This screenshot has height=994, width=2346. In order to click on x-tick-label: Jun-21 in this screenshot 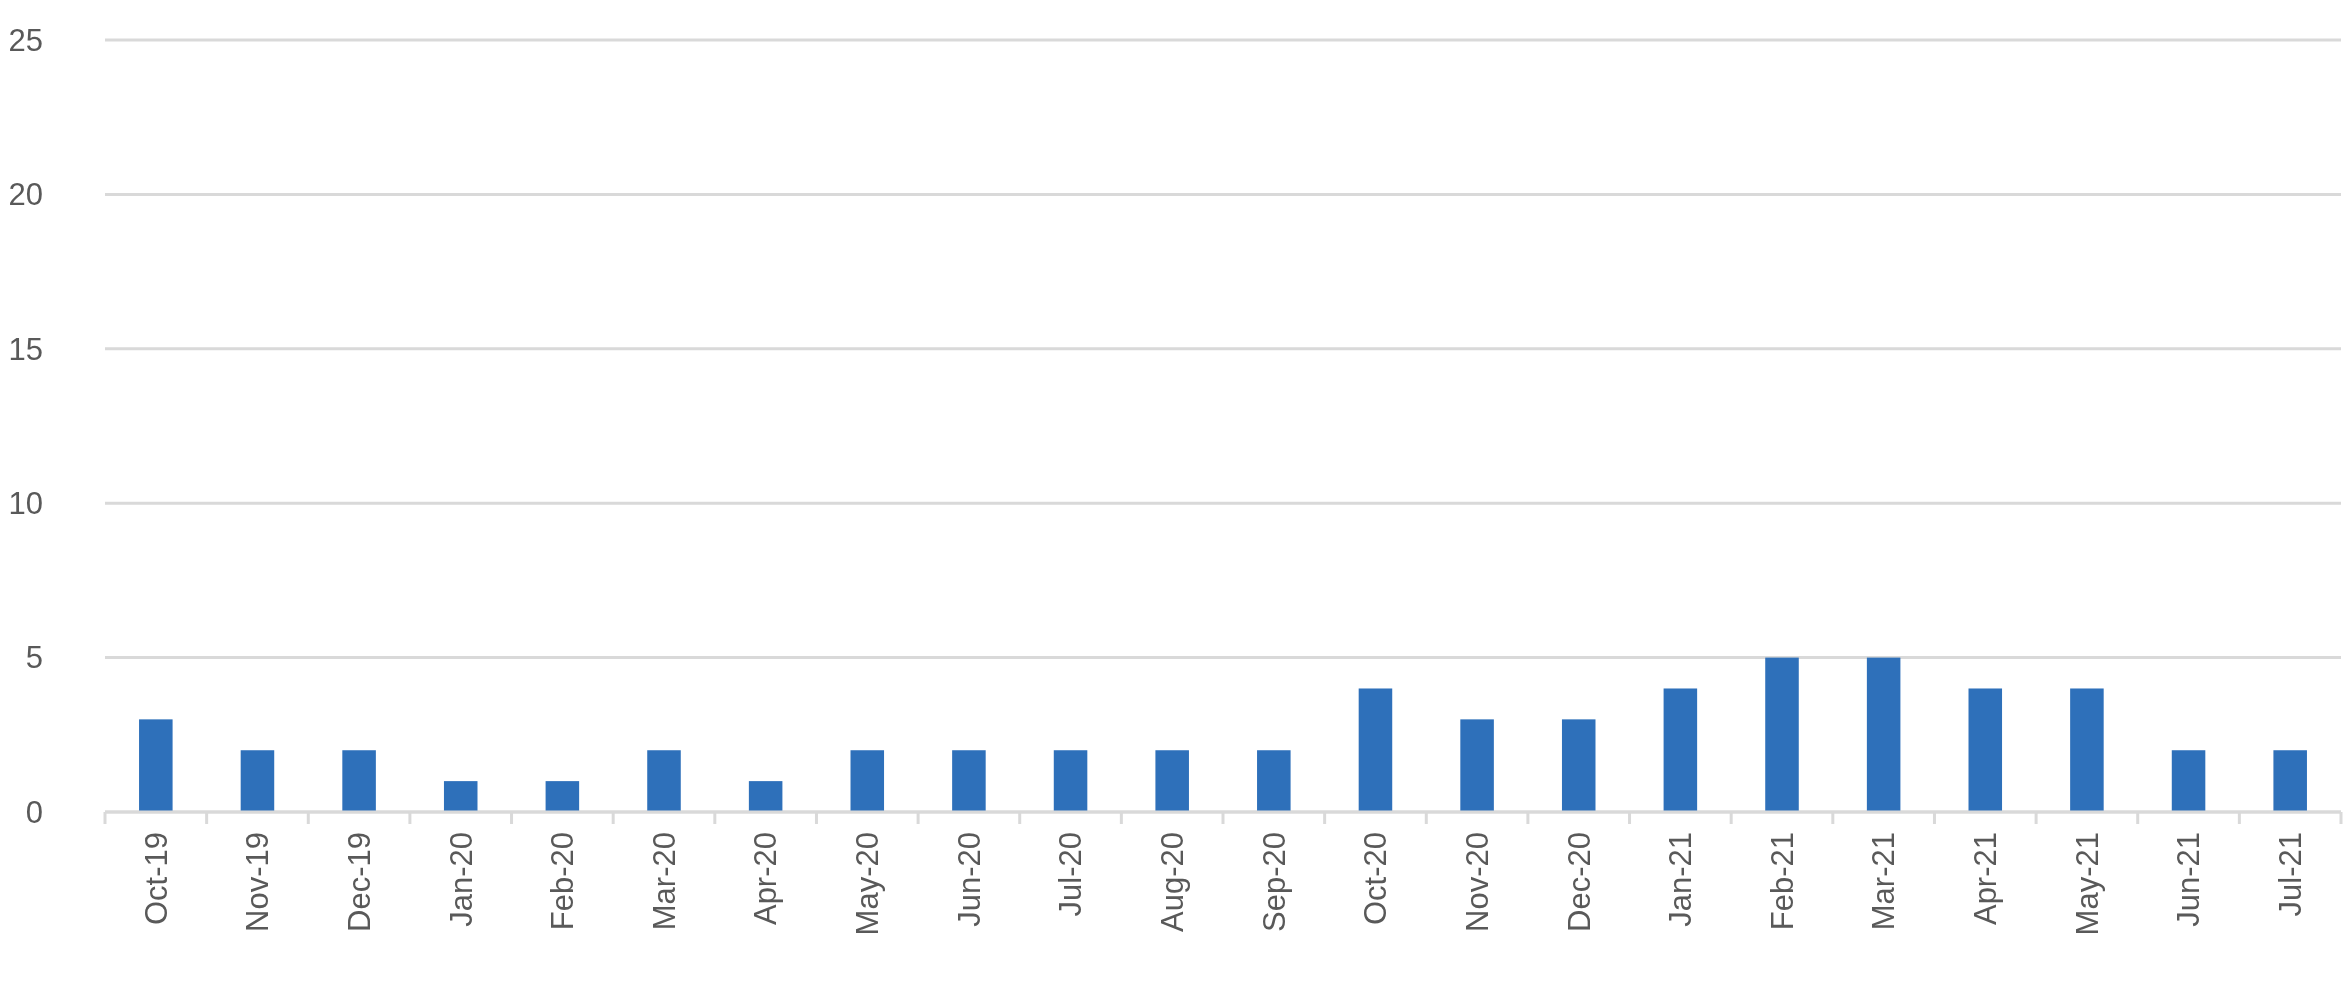, I will do `click(2189, 879)`.